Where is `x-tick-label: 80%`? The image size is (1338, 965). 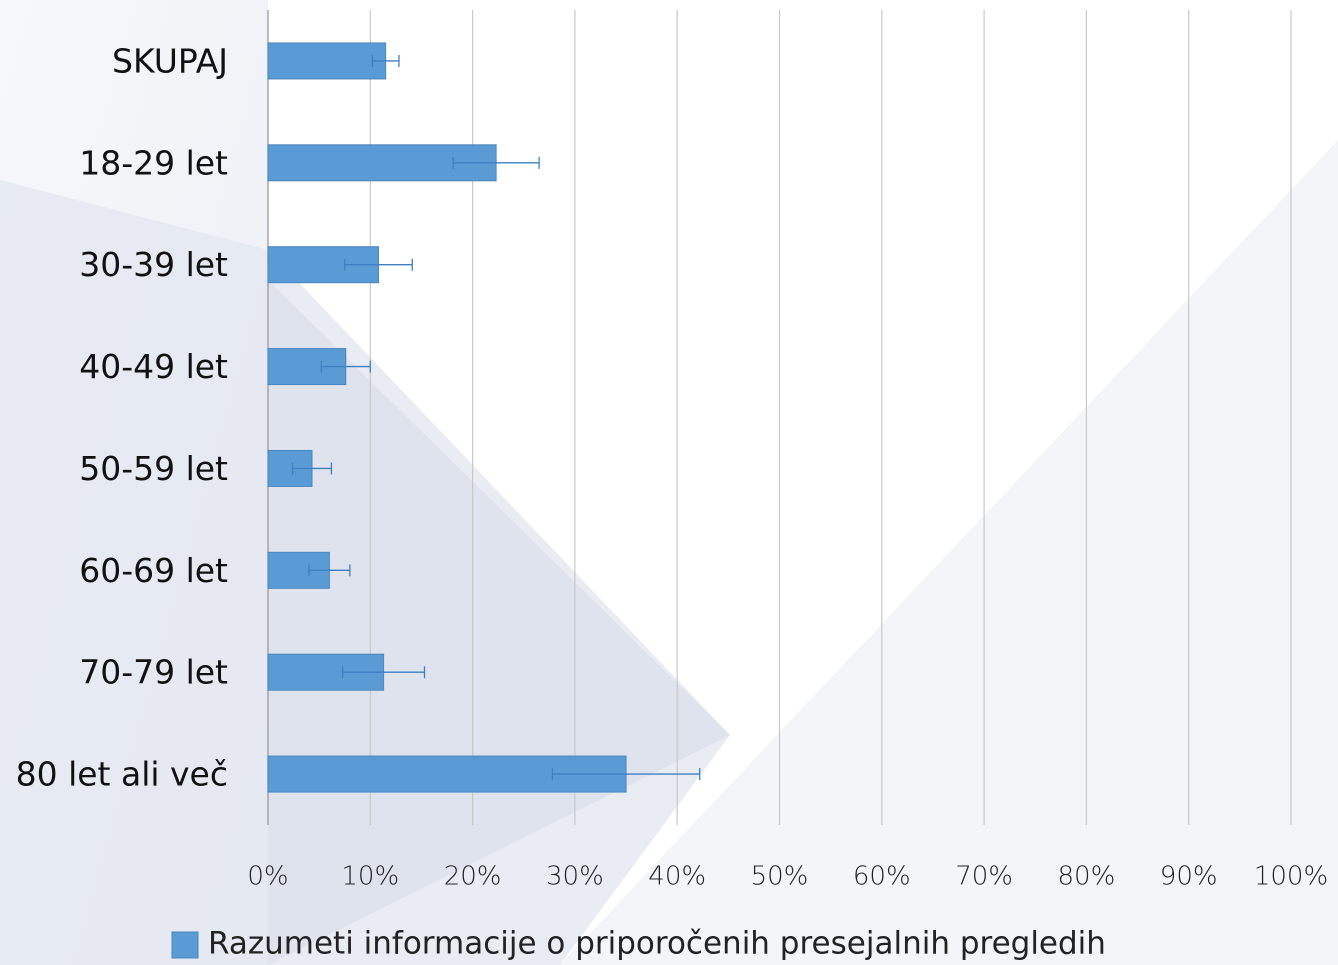 x-tick-label: 80% is located at coordinates (1087, 877).